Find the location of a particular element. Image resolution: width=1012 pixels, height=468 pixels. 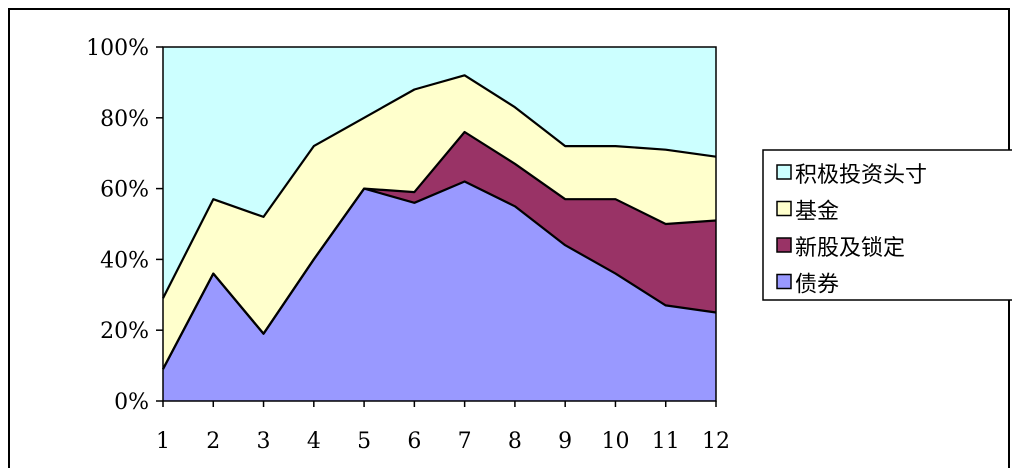

x-tick-label: 6 is located at coordinates (414, 441).